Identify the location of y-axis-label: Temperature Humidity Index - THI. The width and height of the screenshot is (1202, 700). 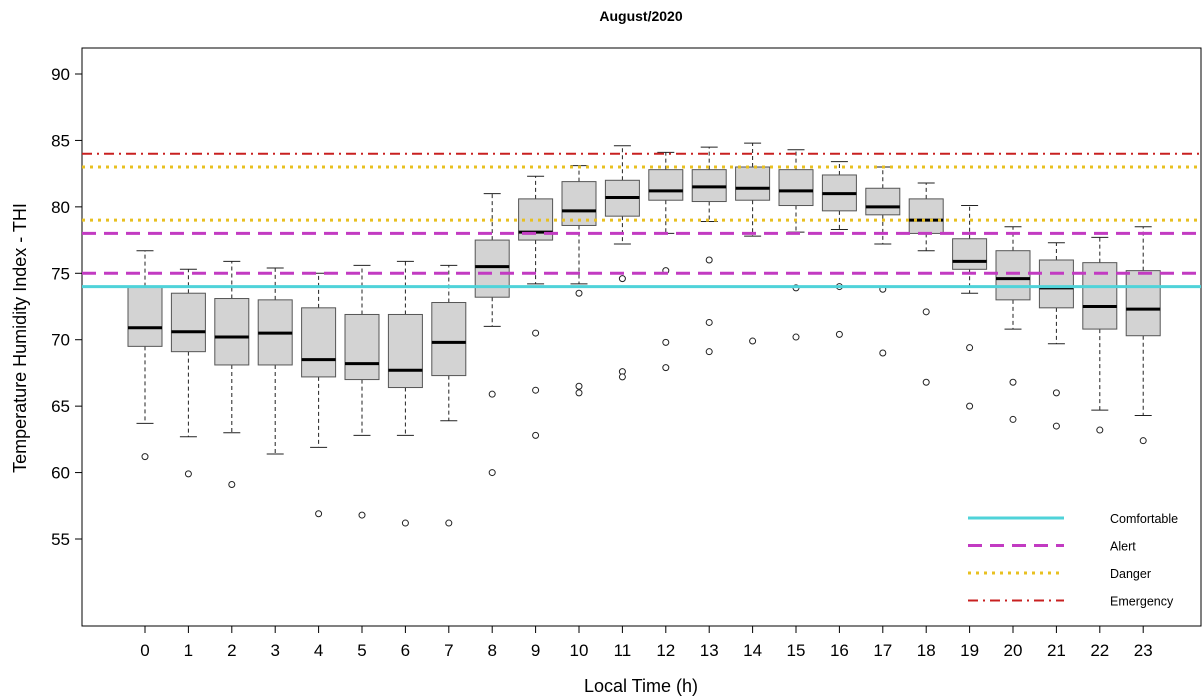
(20, 338).